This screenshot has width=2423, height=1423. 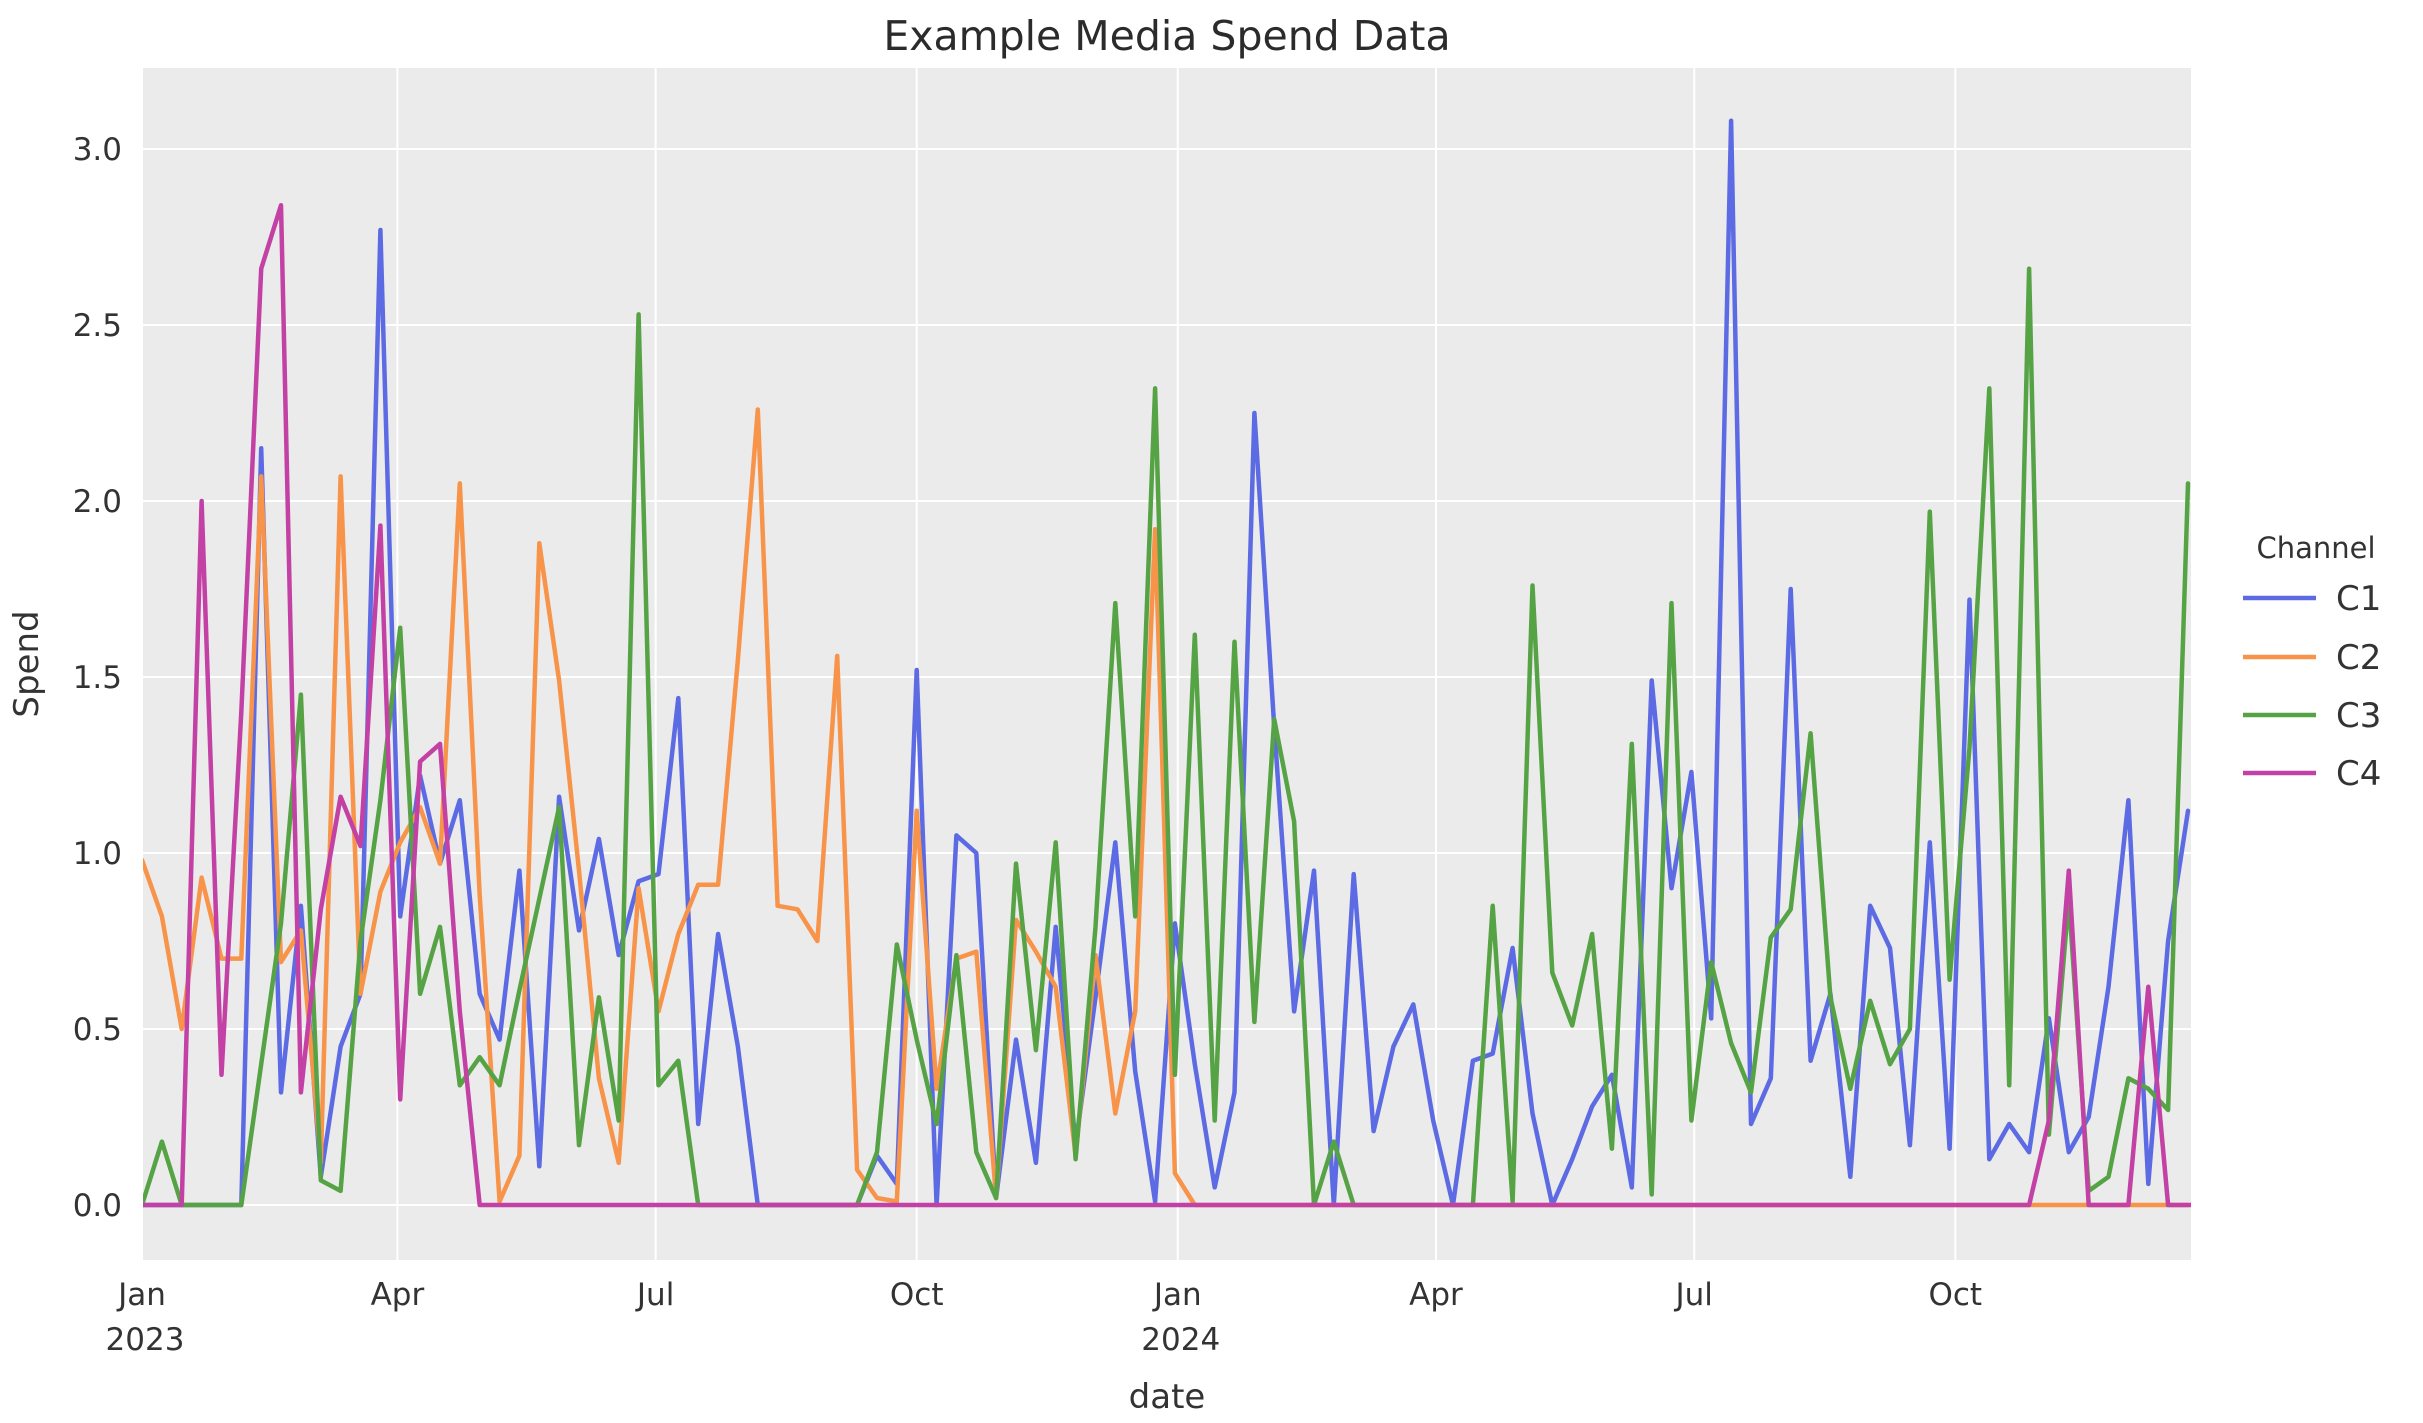 What do you see at coordinates (97, 150) in the screenshot?
I see `y-tick-label: 3.0` at bounding box center [97, 150].